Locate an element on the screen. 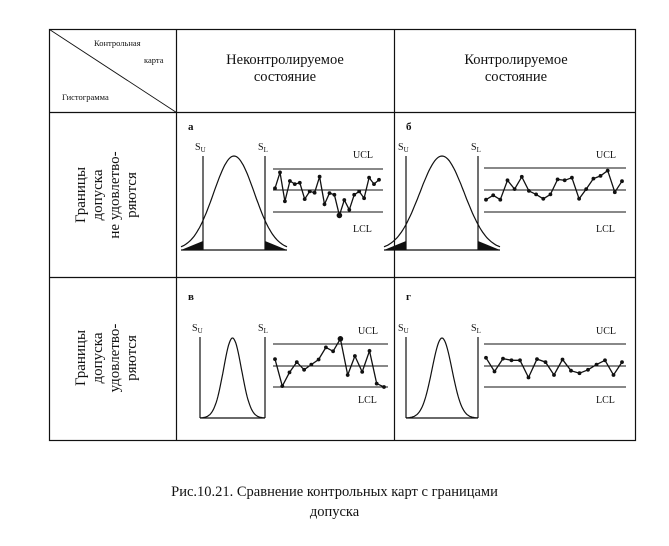 Image resolution: width=669 pixels, height=546 pixels. corner-top-label: Контрольная is located at coordinates (117, 43).